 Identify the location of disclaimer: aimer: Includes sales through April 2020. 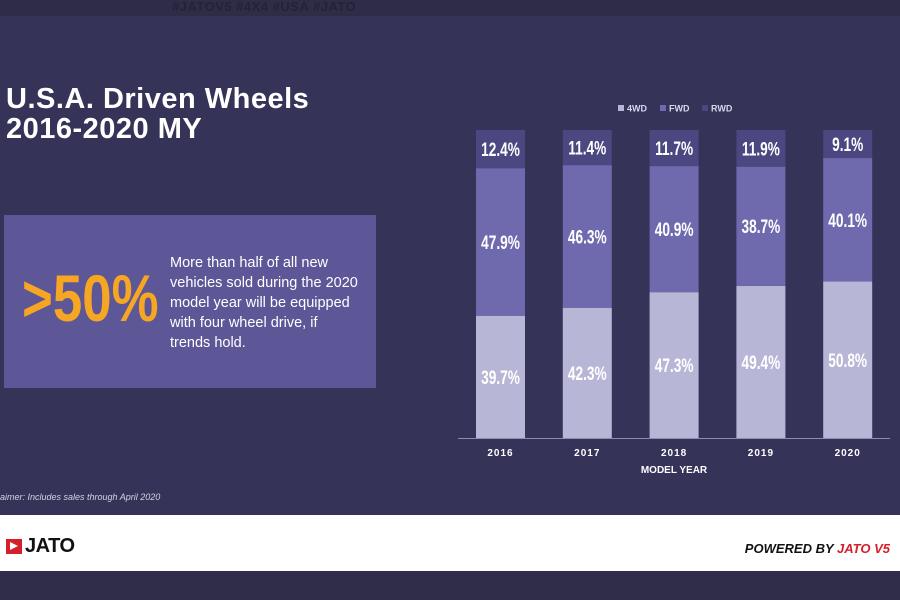
(80, 497).